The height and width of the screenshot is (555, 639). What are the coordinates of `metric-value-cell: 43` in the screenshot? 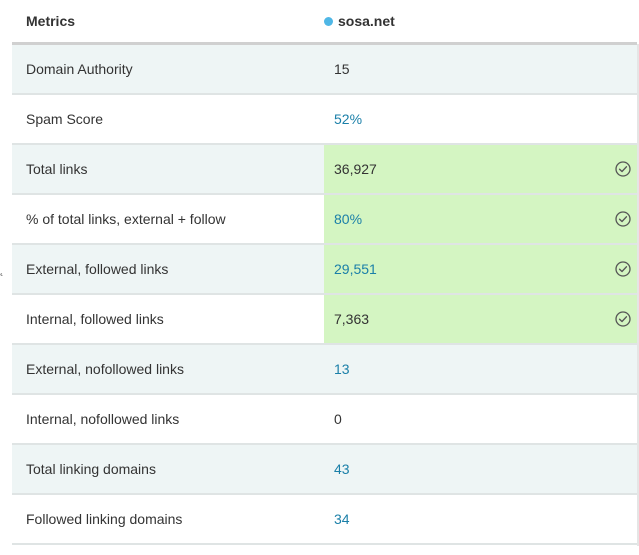 It's located at (480, 469).